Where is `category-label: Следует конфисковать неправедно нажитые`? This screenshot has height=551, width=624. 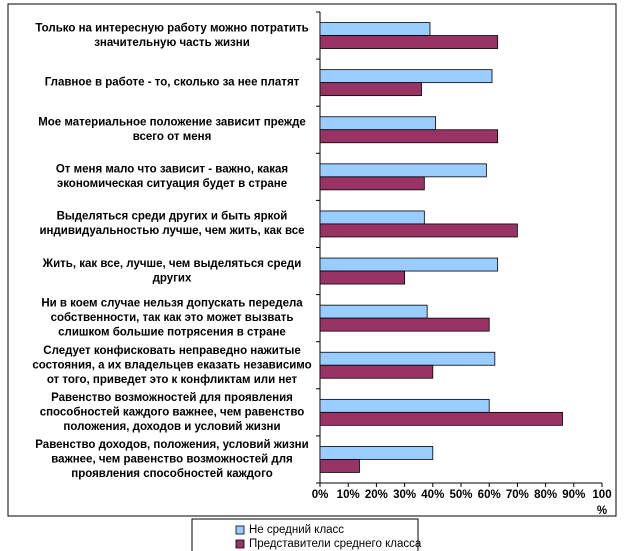 category-label: Следует конфисковать неправедно нажитые is located at coordinates (171, 351).